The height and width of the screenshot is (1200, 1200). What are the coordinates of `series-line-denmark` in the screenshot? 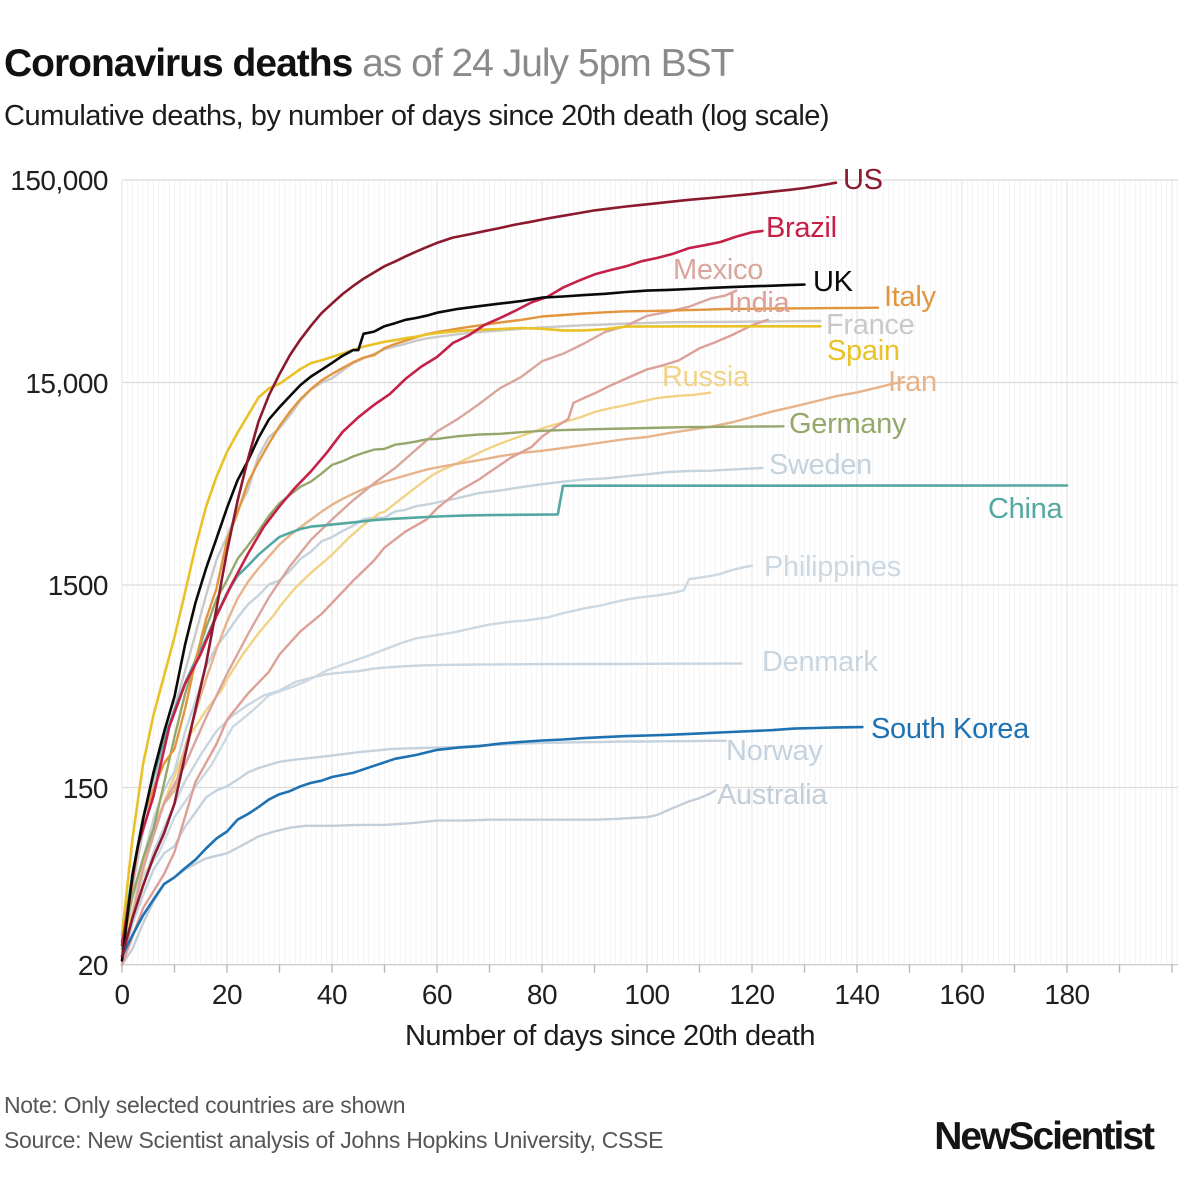 It's located at (431, 806).